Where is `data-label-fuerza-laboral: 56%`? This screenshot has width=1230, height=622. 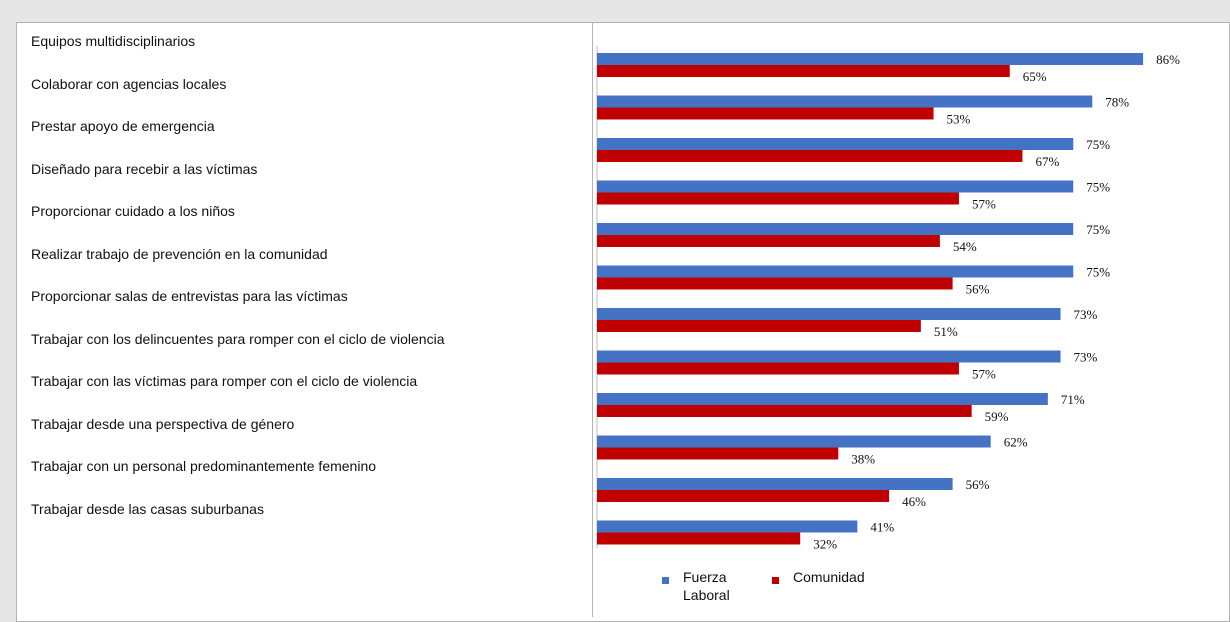
data-label-fuerza-laboral: 56% is located at coordinates (978, 484).